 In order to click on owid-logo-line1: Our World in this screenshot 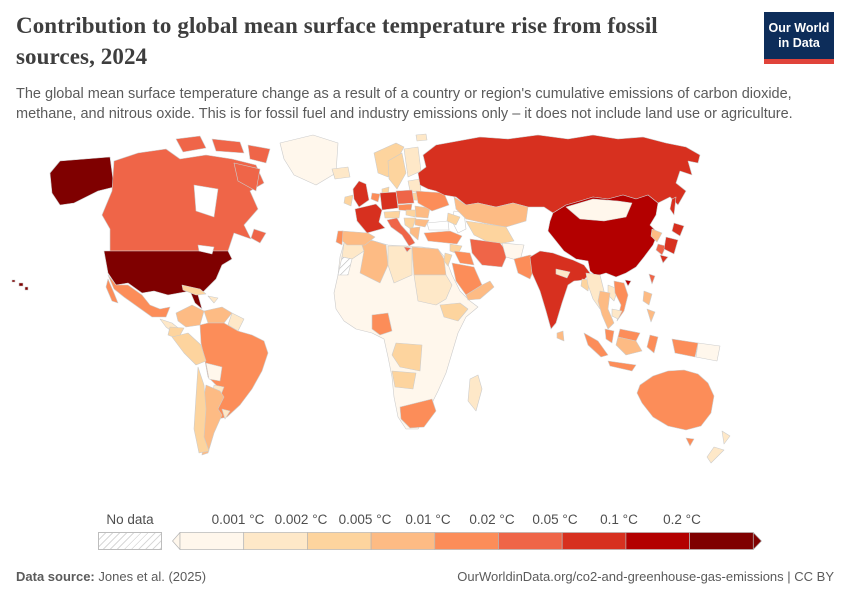, I will do `click(799, 27)`.